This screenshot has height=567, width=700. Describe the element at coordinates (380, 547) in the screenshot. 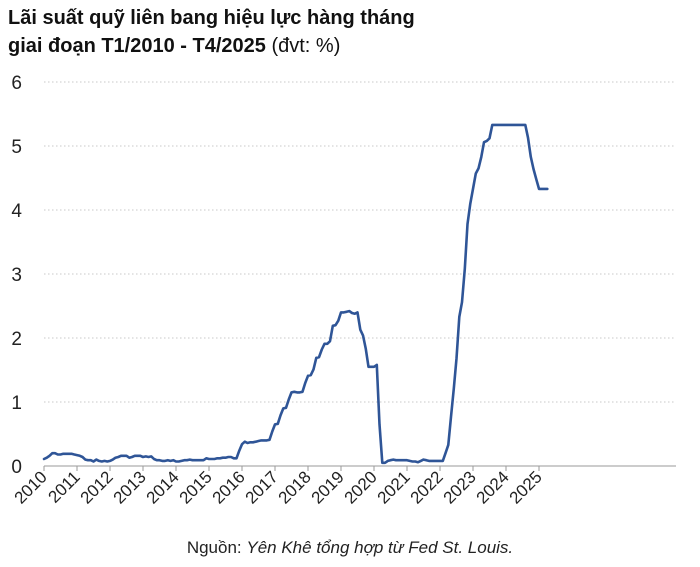

I see `source-text: Yên Khê tổng hợp từ Fed St. Louis.` at that location.